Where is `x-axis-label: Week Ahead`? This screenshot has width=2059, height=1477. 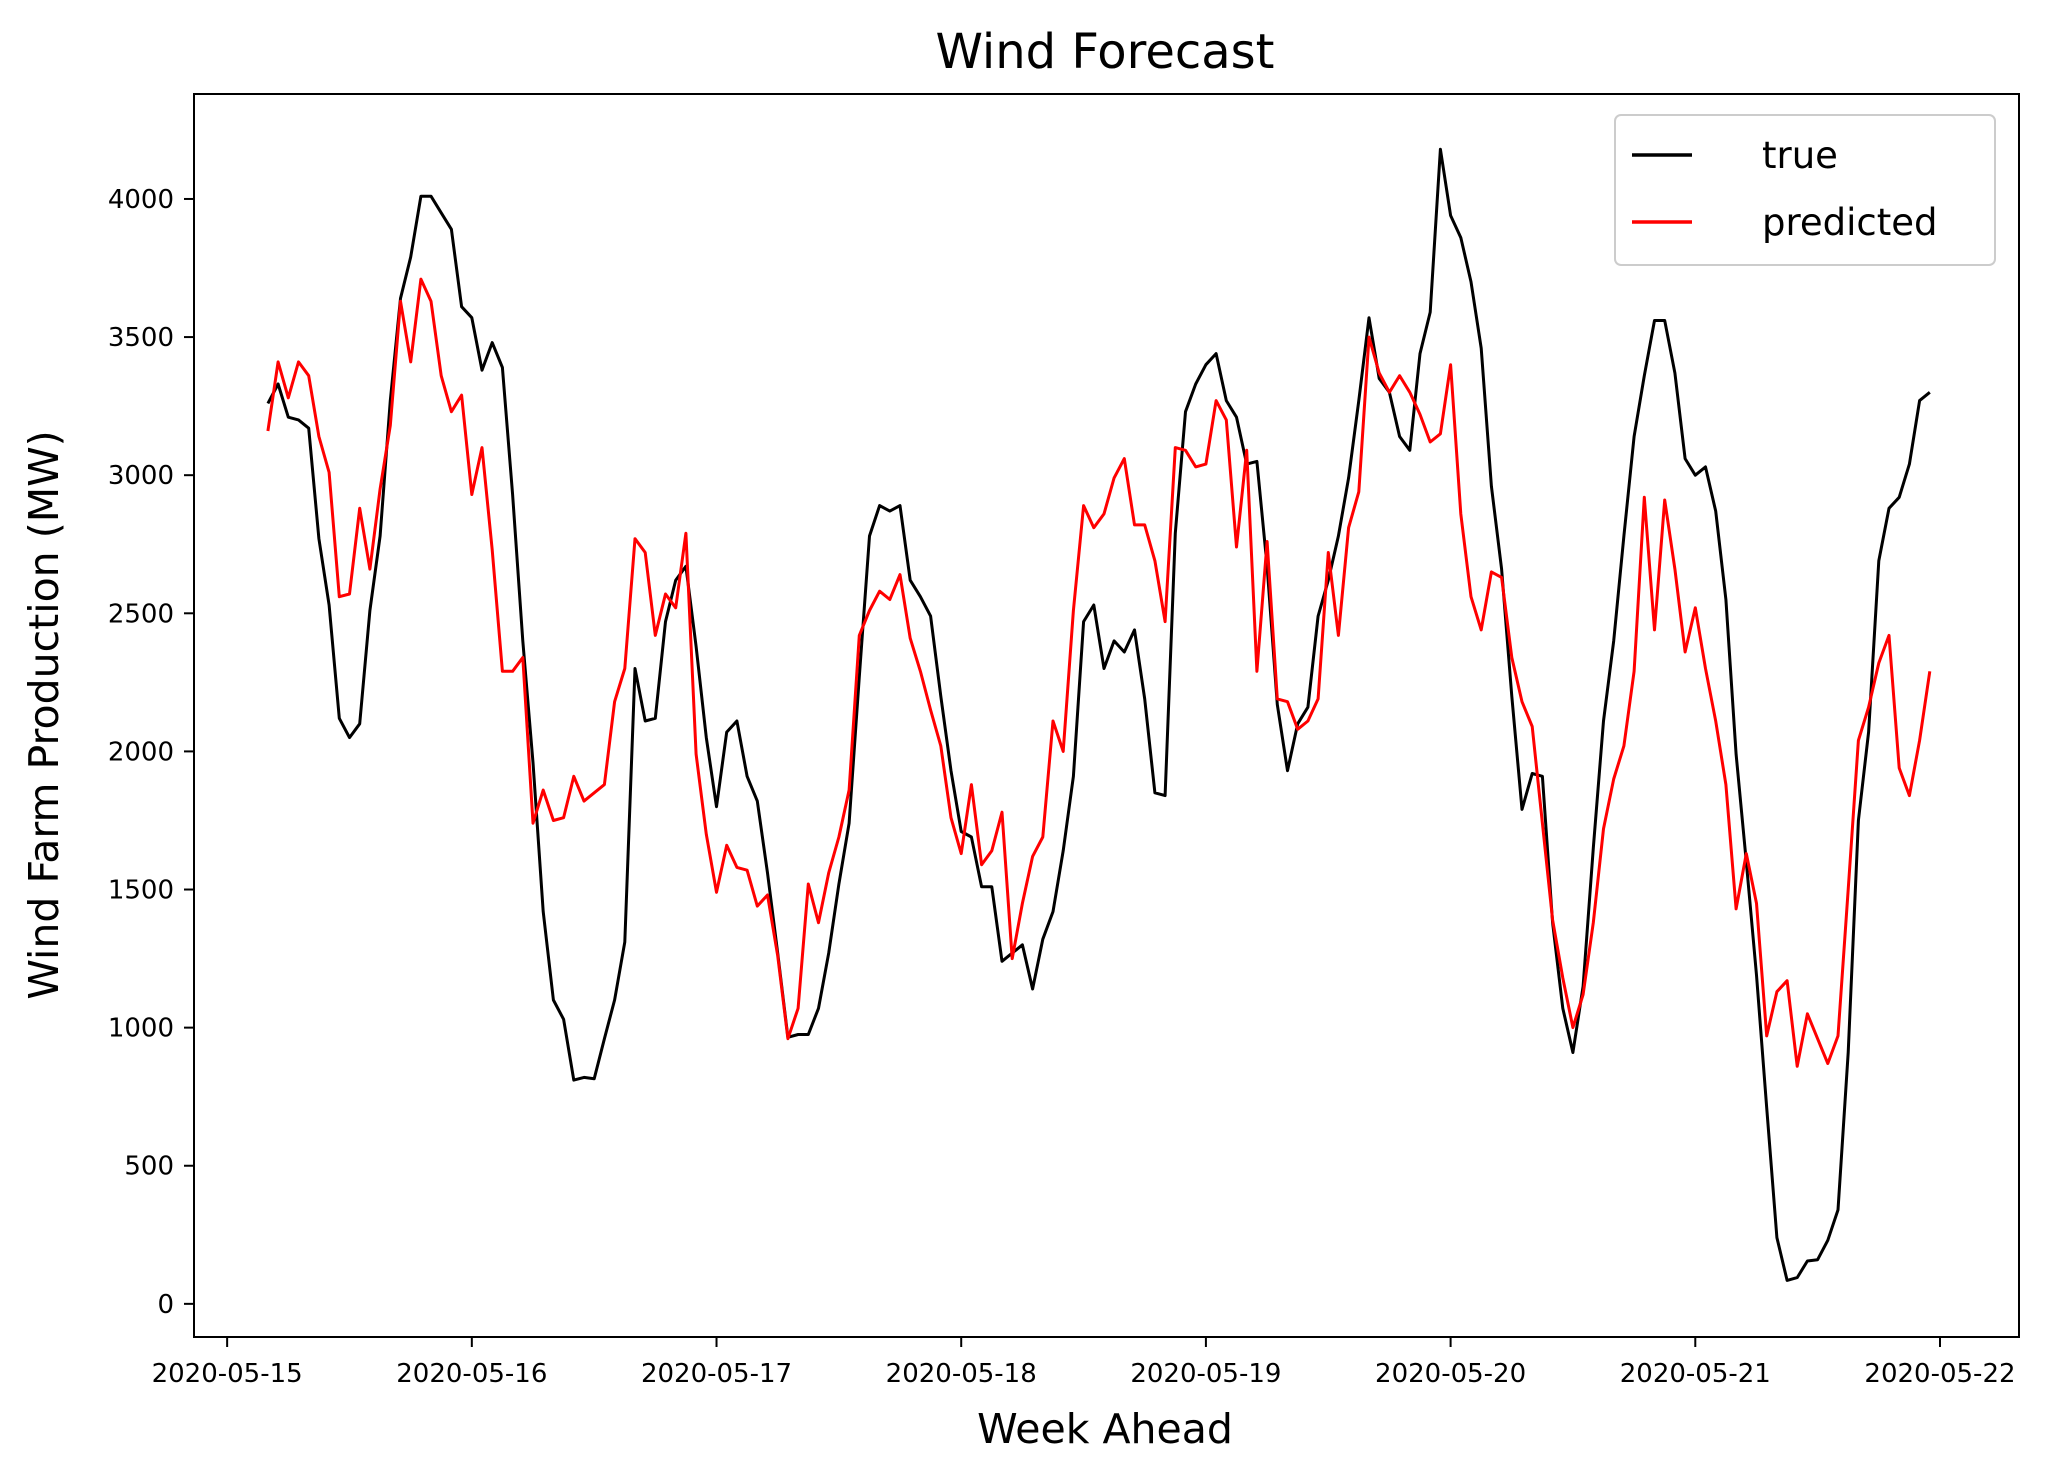 x-axis-label: Week Ahead is located at coordinates (1105, 1429).